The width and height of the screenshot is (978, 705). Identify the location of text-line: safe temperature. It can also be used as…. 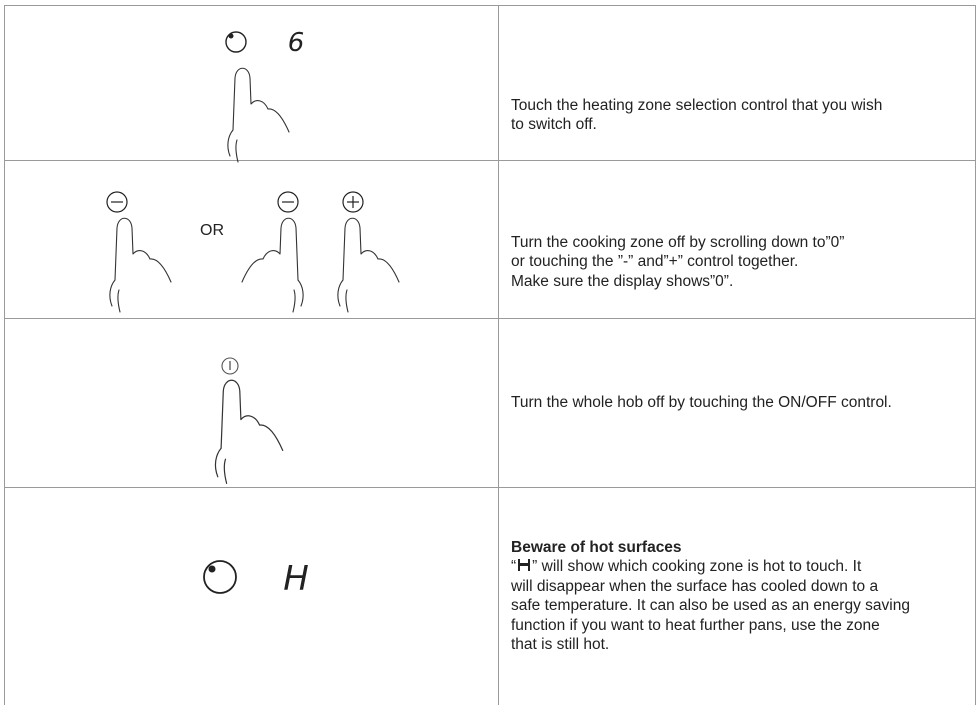
(710, 606).